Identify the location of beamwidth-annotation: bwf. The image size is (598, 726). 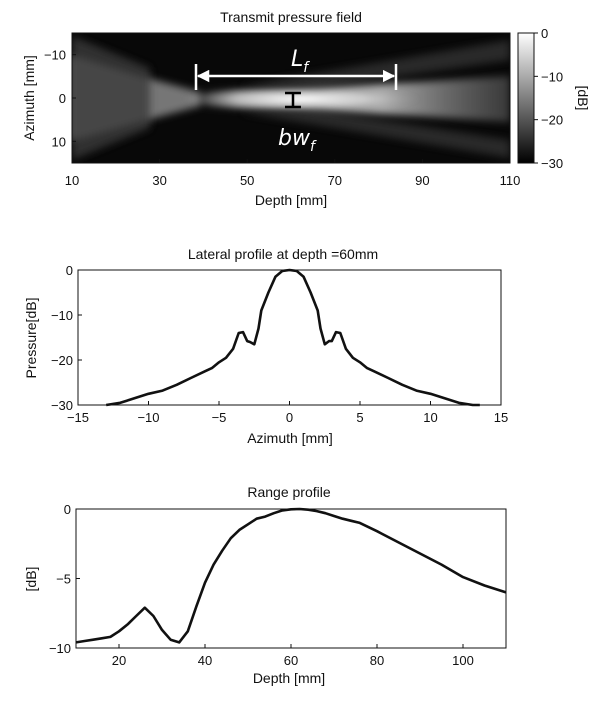
(297, 123).